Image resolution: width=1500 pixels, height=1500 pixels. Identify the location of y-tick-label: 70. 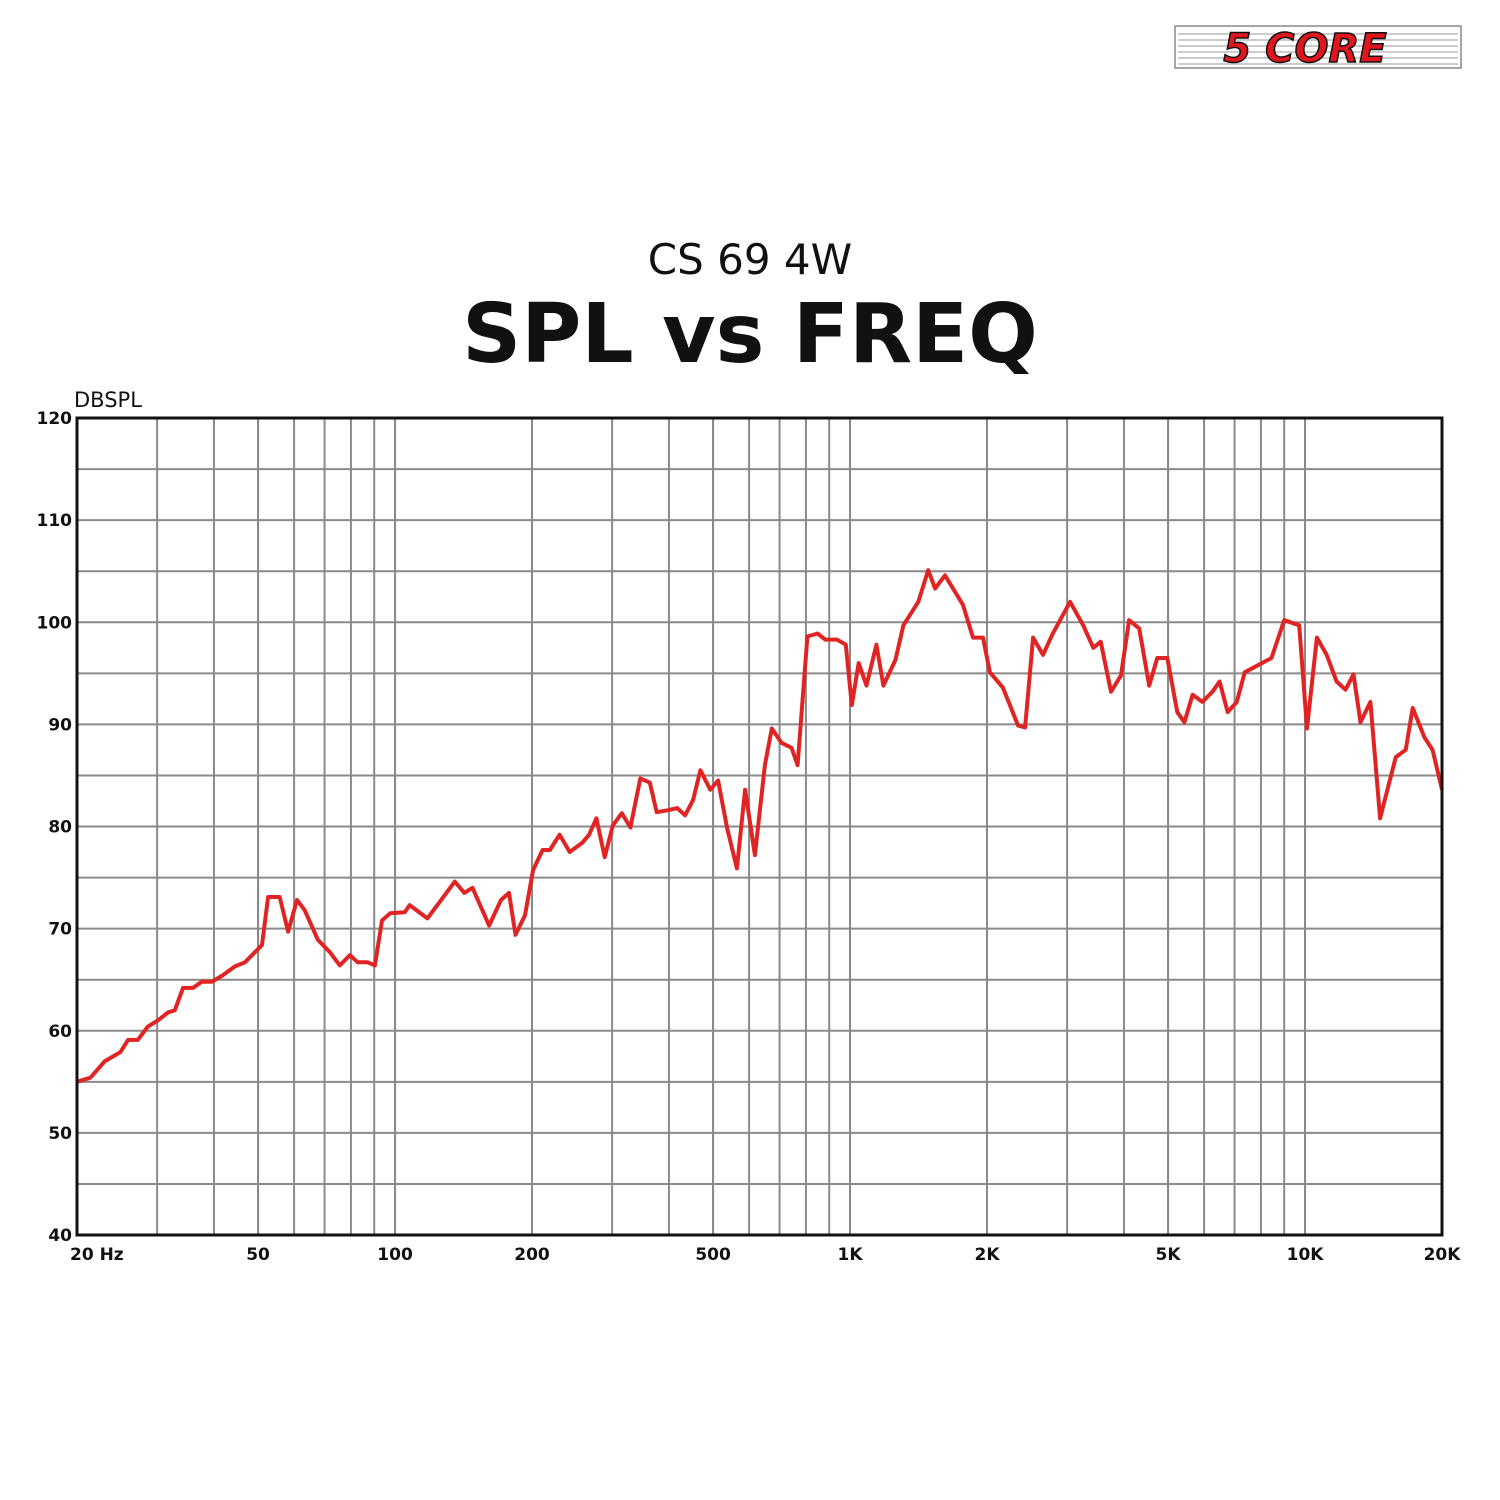
(60, 930).